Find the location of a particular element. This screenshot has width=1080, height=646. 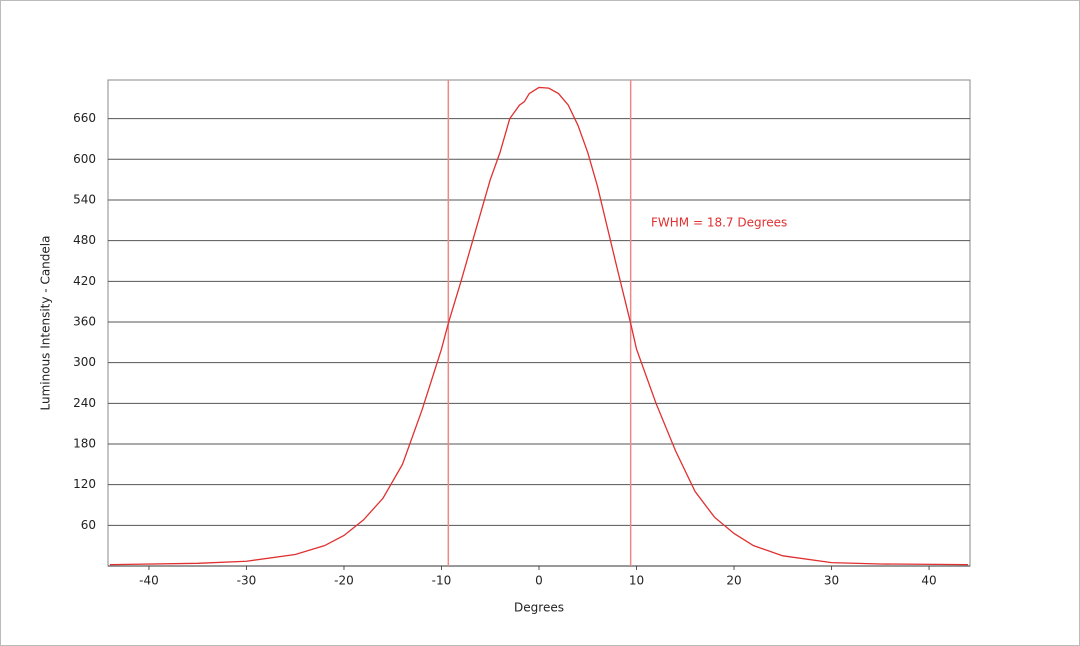

y-tick-label: 120 is located at coordinates (84, 484).